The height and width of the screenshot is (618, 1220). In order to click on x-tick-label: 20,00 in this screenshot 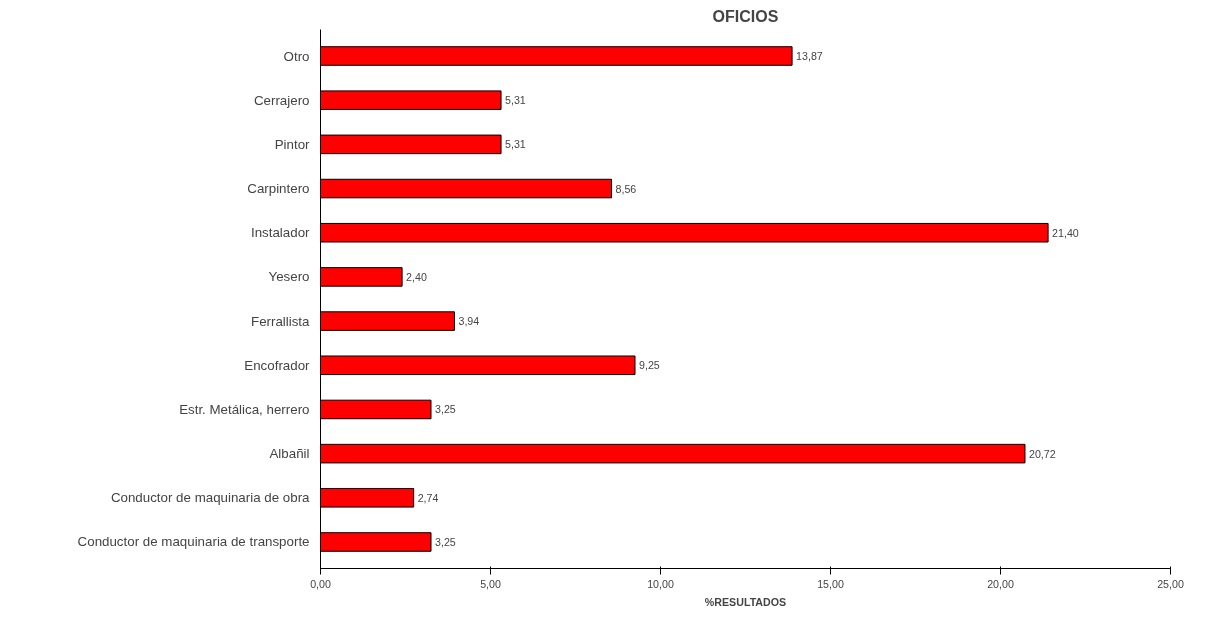, I will do `click(1000, 583)`.